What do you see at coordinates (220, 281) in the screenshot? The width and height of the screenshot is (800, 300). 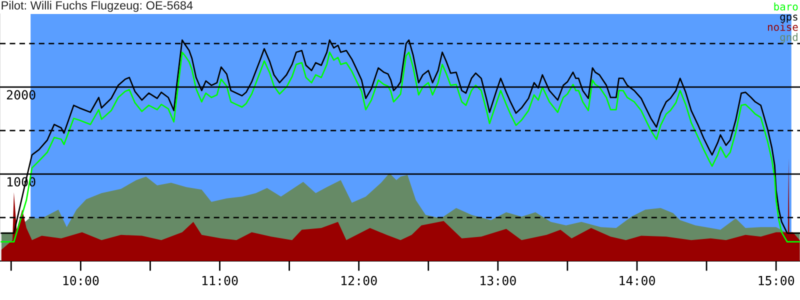 I see `x-tick-label: 11:00` at bounding box center [220, 281].